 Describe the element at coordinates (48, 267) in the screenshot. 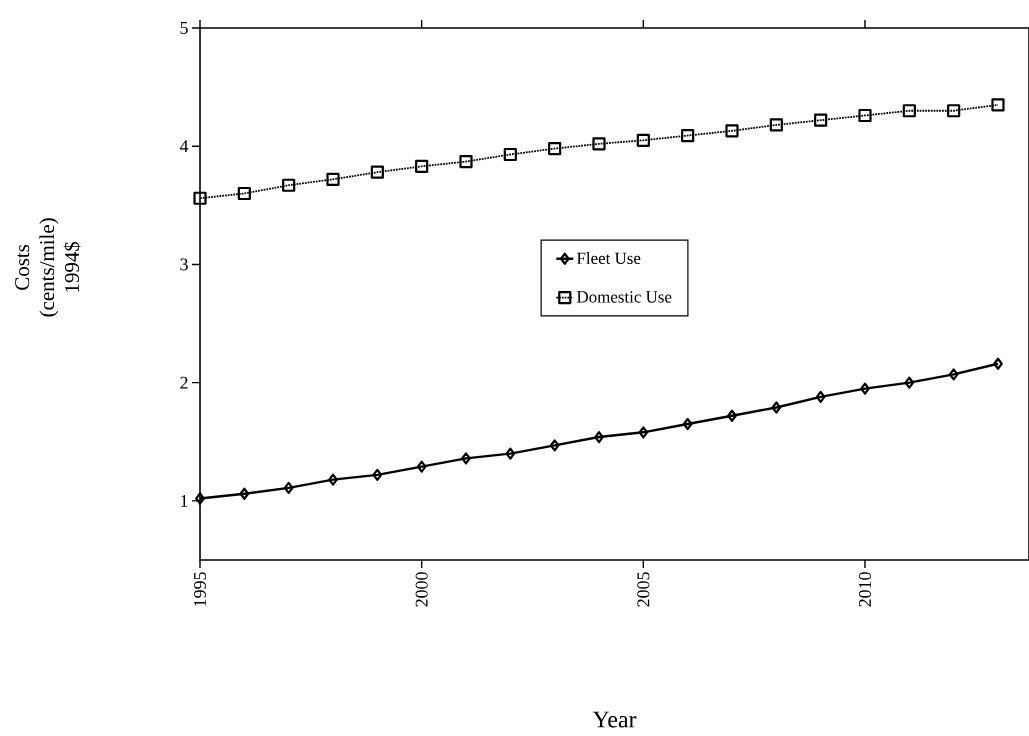

I see `y-axis-title: Costs (cents/mile) 1994$` at that location.